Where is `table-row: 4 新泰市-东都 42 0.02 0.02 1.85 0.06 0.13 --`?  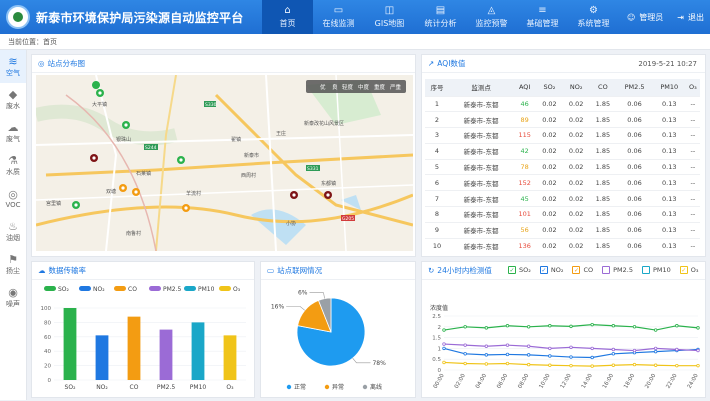
table-row: 4 新泰市-东都 42 0.02 0.02 1.85 0.06 0.13 -- is located at coordinates (562, 151).